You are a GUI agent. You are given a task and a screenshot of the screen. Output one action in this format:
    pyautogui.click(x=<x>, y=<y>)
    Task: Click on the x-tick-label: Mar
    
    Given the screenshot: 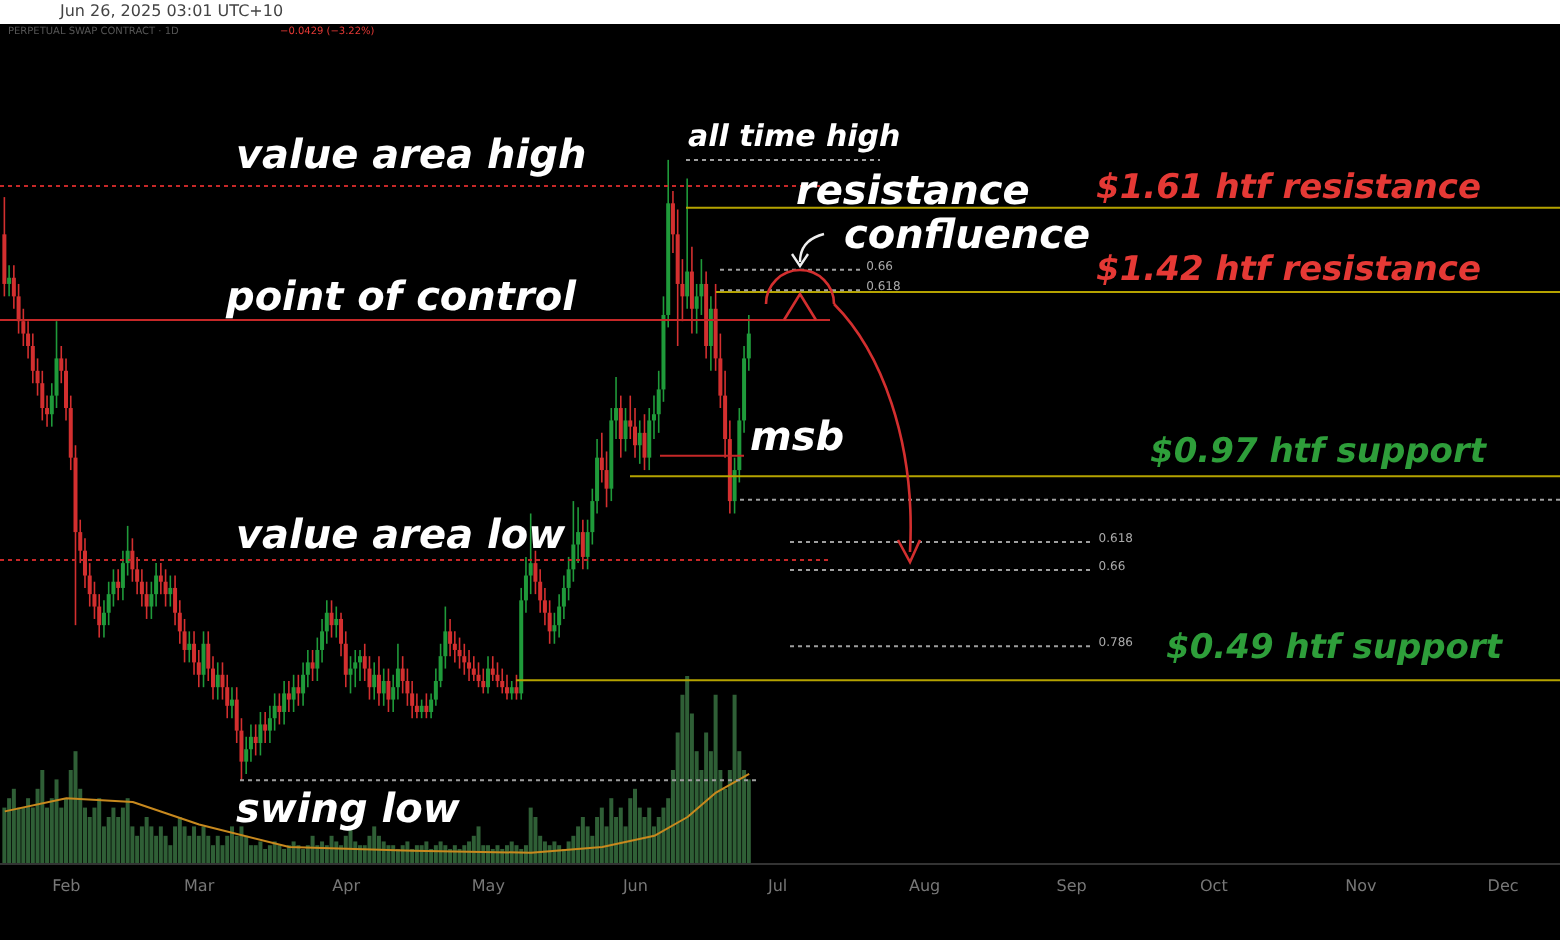 What is the action you would take?
    pyautogui.click(x=200, y=886)
    